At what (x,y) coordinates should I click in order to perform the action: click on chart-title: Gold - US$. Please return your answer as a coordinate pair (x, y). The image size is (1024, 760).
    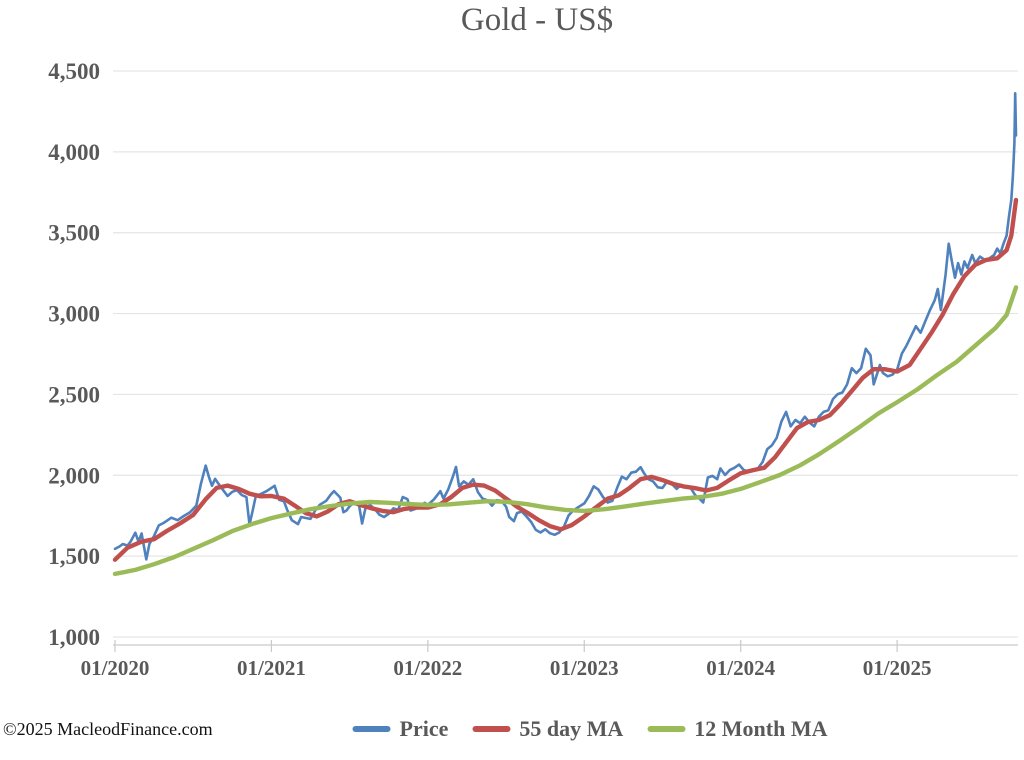
    Looking at the image, I should click on (537, 20).